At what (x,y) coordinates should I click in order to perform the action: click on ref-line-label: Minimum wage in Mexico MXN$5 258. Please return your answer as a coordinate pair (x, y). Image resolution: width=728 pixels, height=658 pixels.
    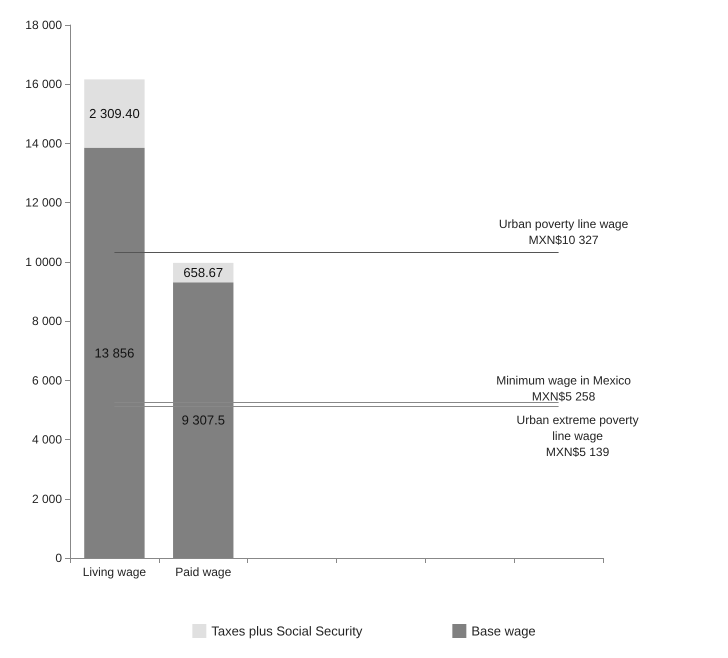
    Looking at the image, I should click on (564, 388).